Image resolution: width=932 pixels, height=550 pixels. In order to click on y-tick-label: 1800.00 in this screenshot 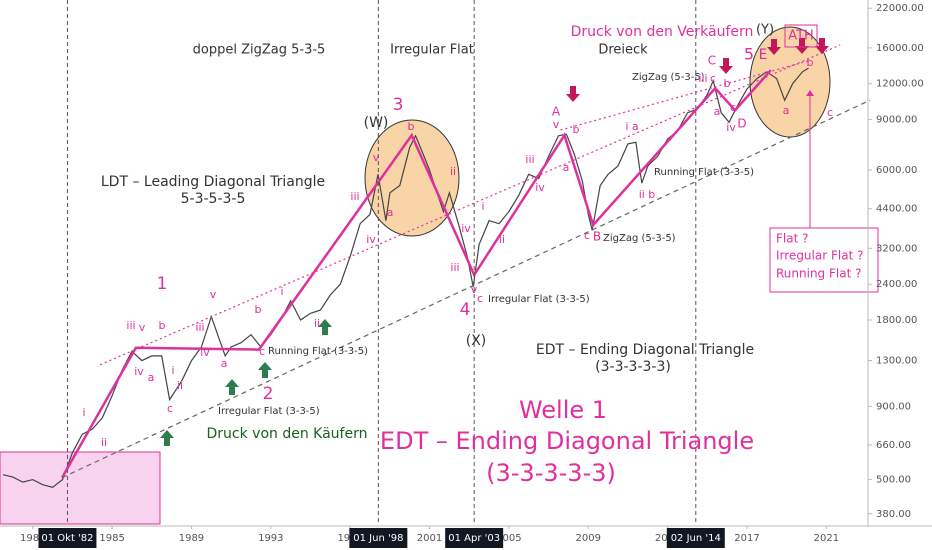, I will do `click(896, 320)`.